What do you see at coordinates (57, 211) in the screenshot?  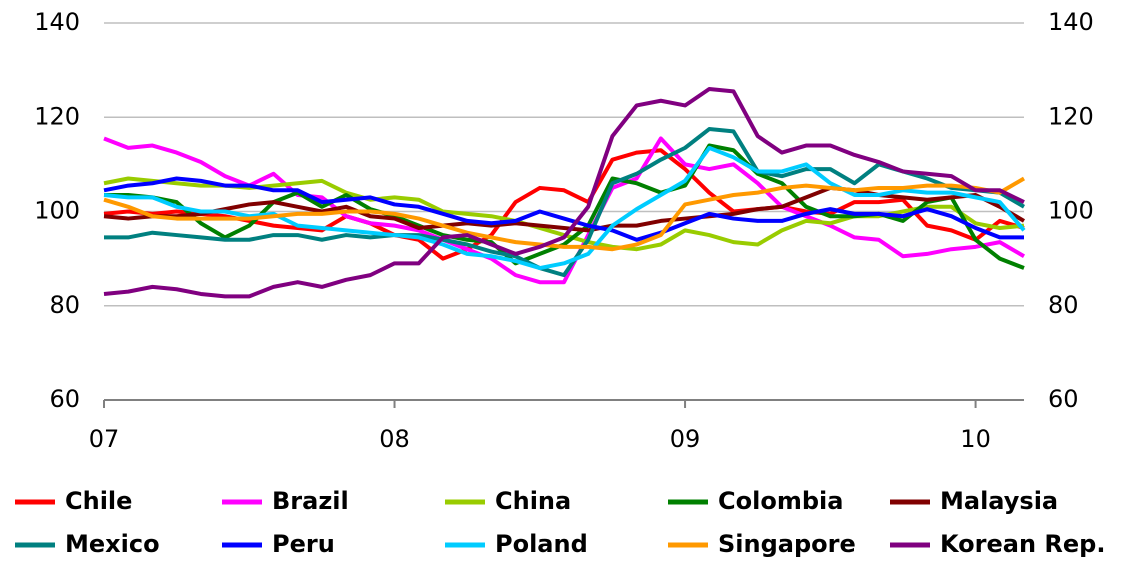 I see `y-tick-label: 100` at bounding box center [57, 211].